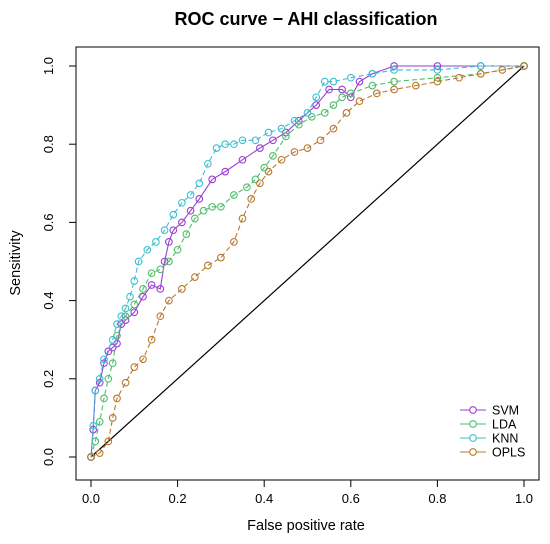 The height and width of the screenshot is (544, 550). Describe the element at coordinates (16, 263) in the screenshot. I see `y-axis-label: Sensitivity` at that location.